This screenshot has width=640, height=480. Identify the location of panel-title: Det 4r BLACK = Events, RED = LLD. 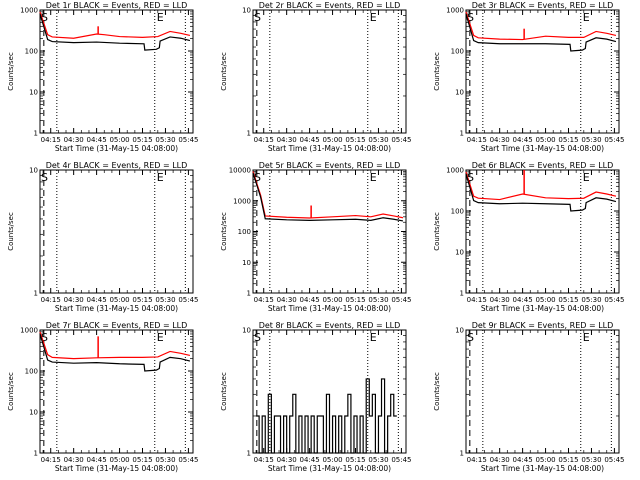
(117, 165).